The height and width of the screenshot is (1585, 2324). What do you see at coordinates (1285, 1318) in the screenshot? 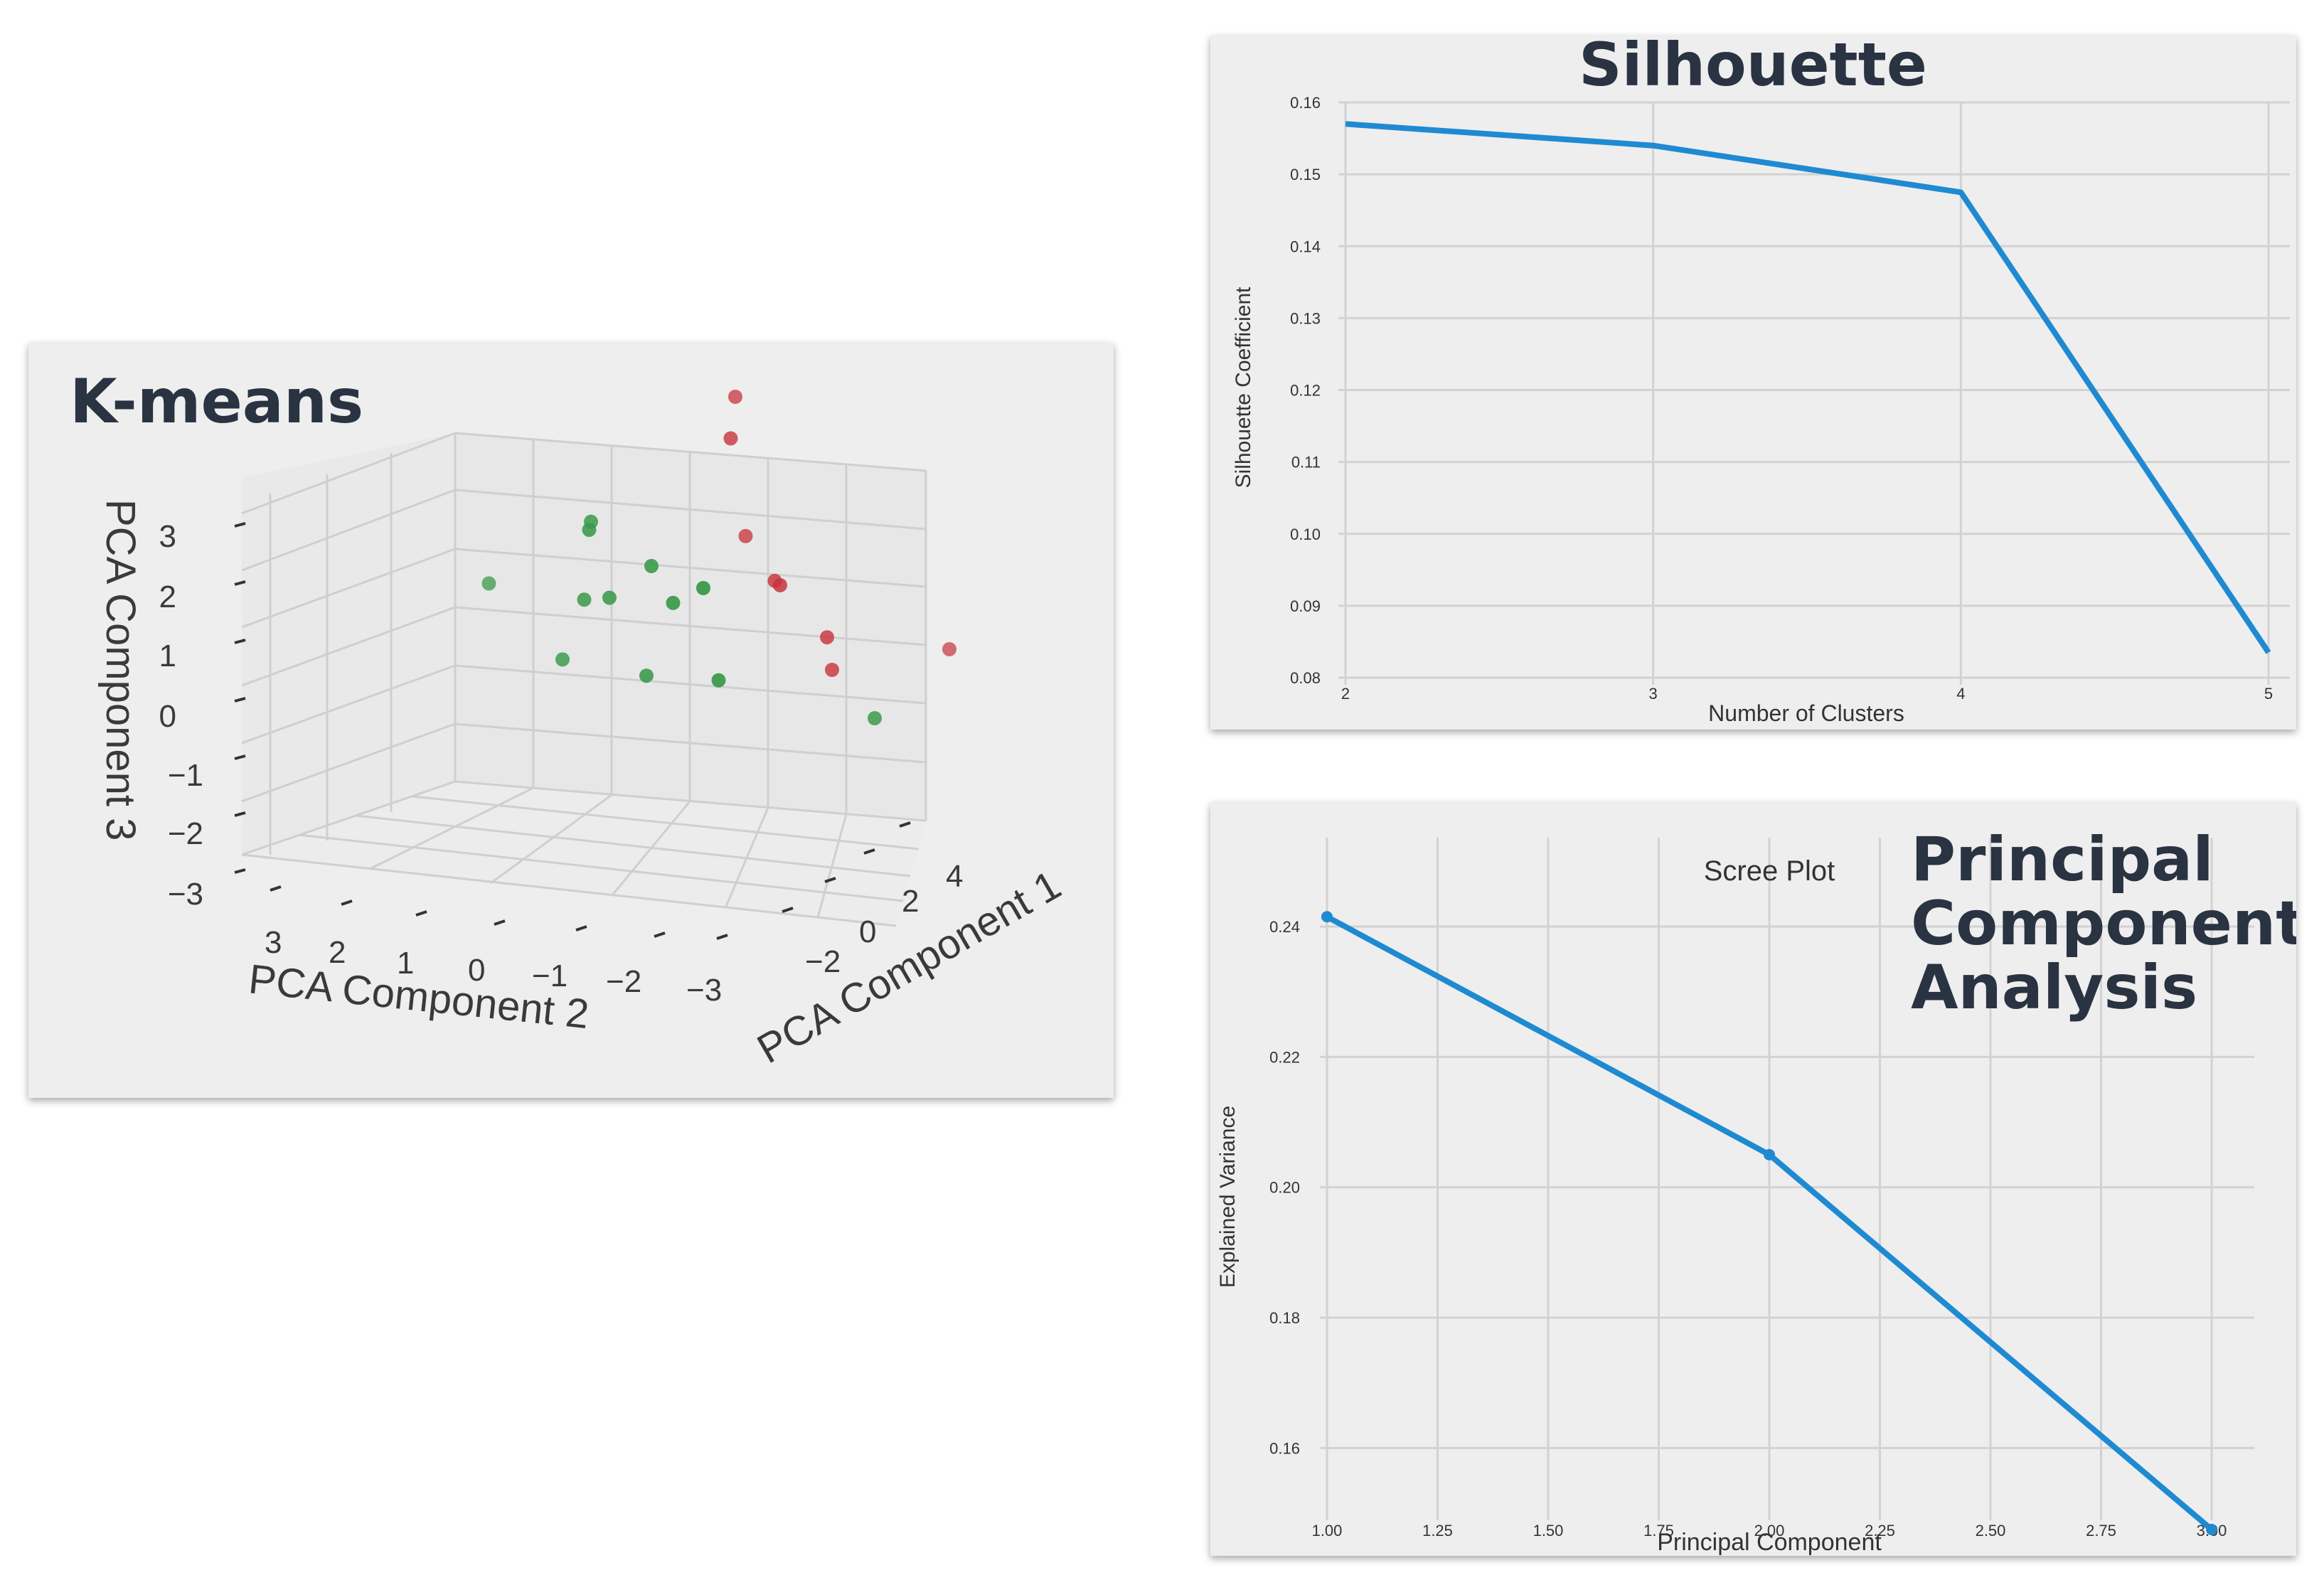
I see `y-tick-label: 0.18` at bounding box center [1285, 1318].